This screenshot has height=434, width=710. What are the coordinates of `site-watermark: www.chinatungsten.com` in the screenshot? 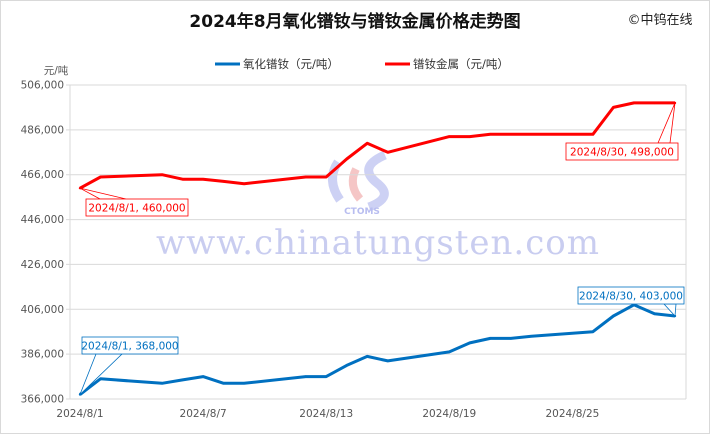 It's located at (378, 243).